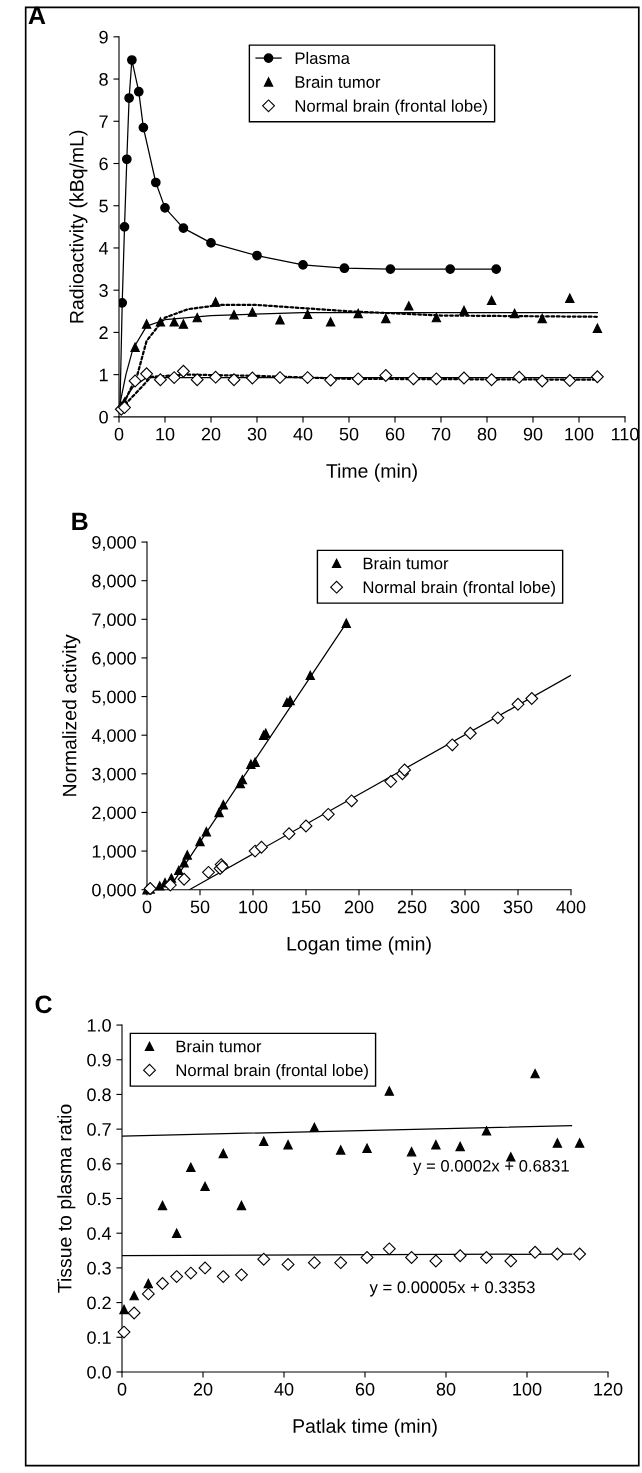 This screenshot has height=1473, width=642. Describe the element at coordinates (608, 1389) in the screenshot. I see `x-tick-label: 120` at that location.